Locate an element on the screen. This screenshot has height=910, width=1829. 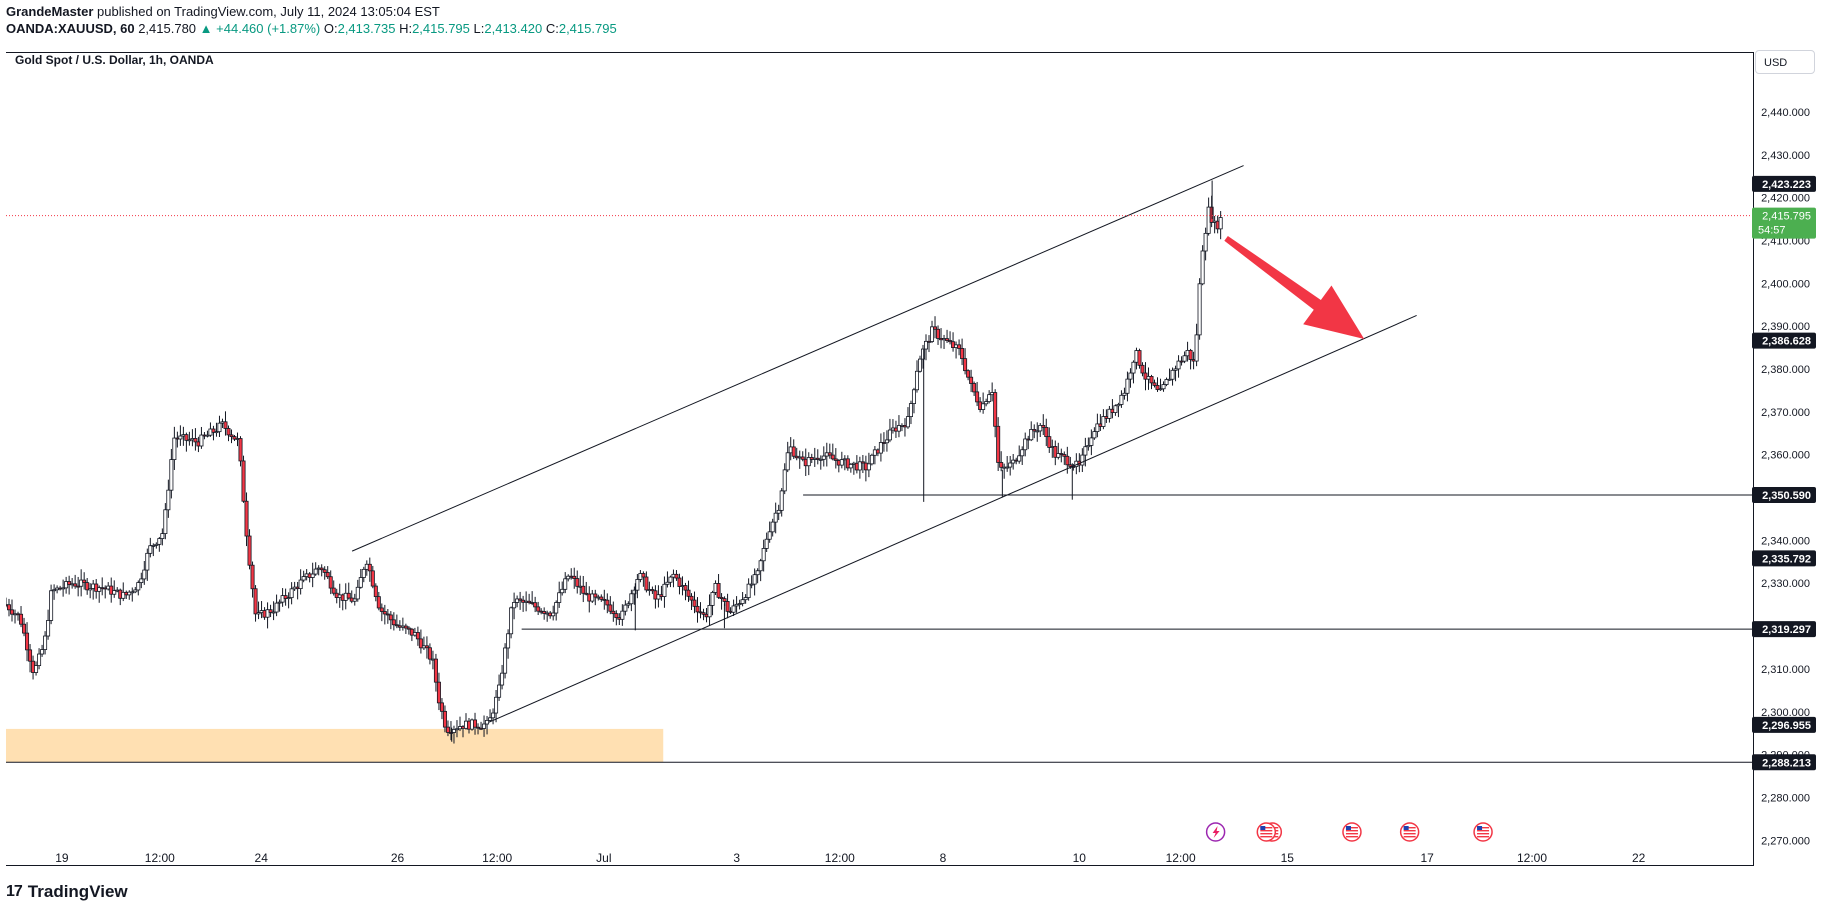
demand-zone is located at coordinates (335, 745).